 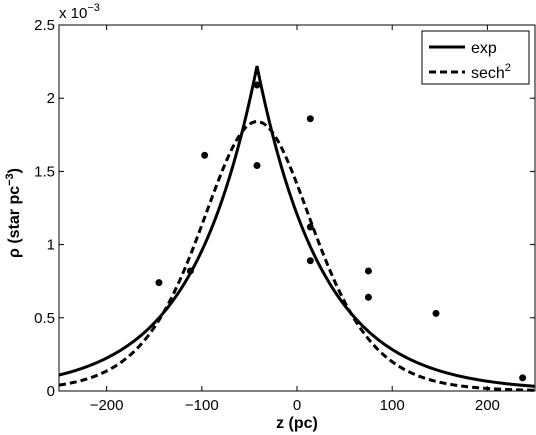 What do you see at coordinates (44, 25) in the screenshot?
I see `y-tick-label: 2.5` at bounding box center [44, 25].